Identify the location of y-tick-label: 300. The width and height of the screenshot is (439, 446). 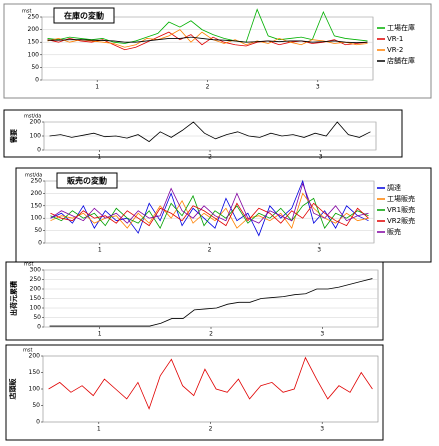
(36, 270).